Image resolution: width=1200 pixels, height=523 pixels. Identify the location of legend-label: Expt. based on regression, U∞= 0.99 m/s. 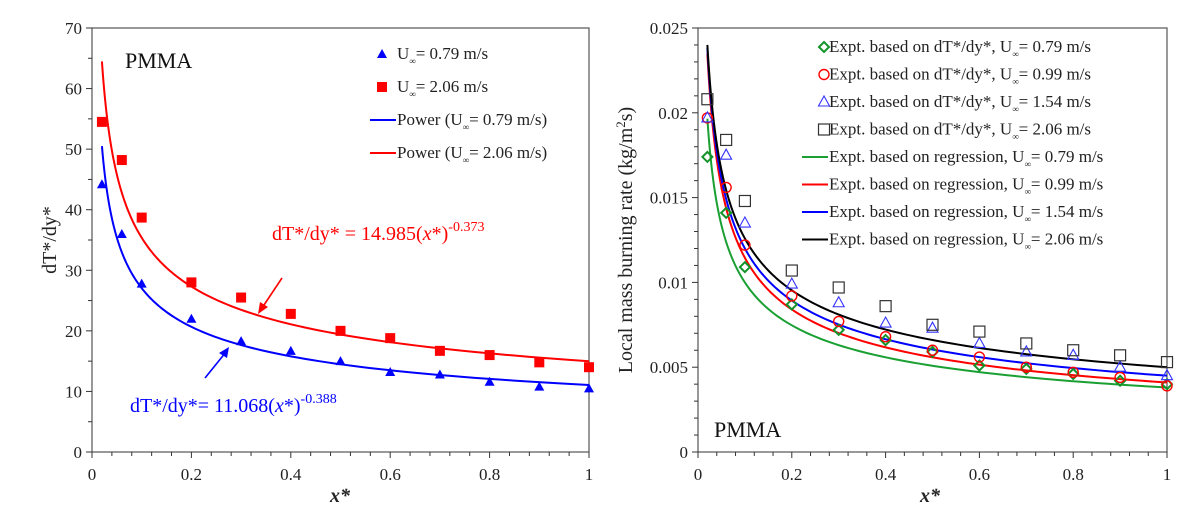
(966, 186).